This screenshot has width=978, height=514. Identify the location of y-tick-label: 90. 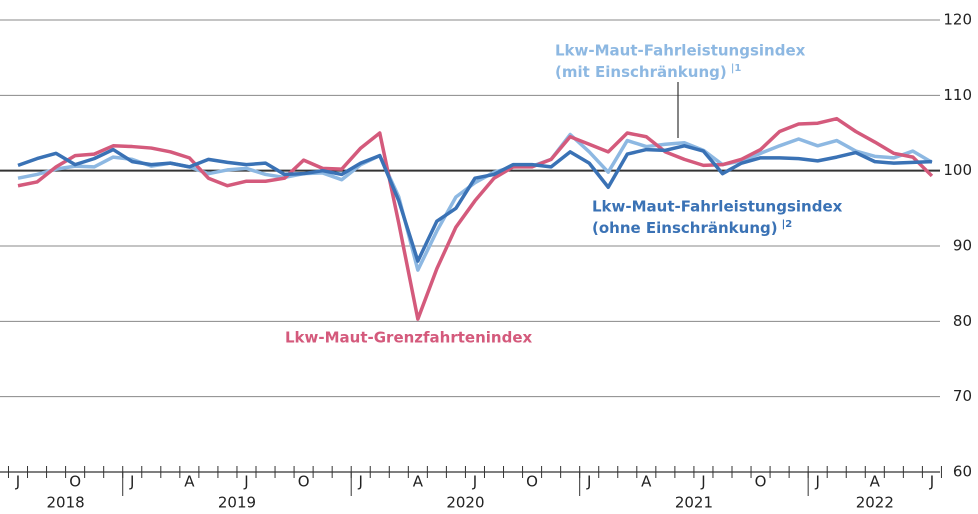
(962, 246).